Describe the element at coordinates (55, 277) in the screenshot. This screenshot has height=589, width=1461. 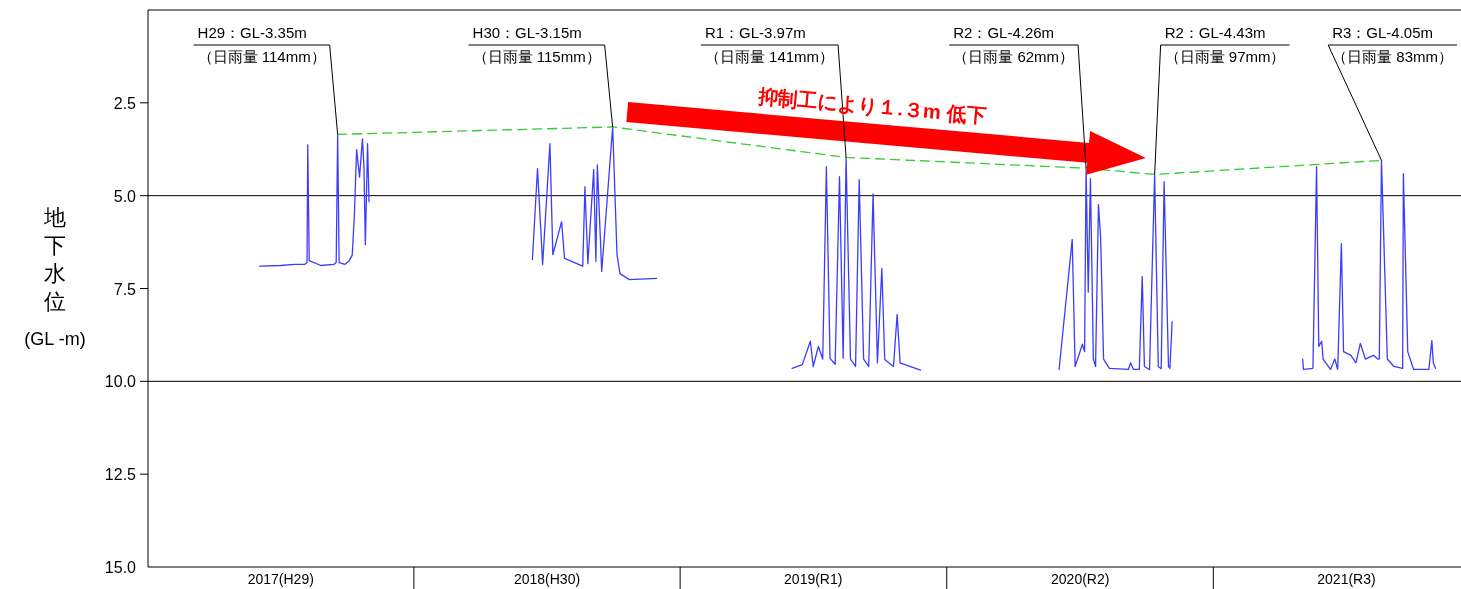
I see `y-axis-title: 地下水位(GL -m)` at that location.